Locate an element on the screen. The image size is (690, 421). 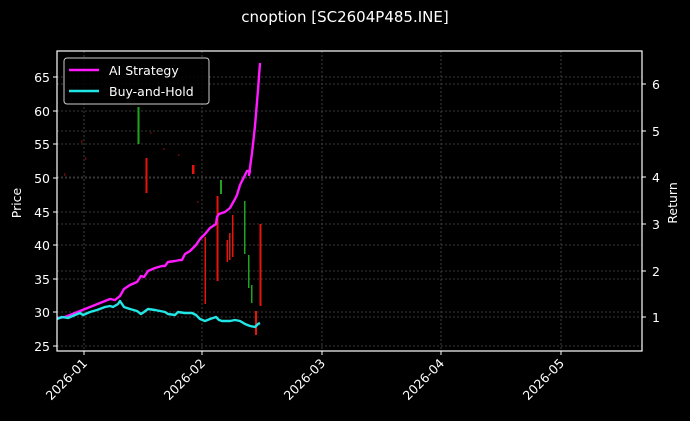
y-right-tick-2: 2 is located at coordinates (656, 271).